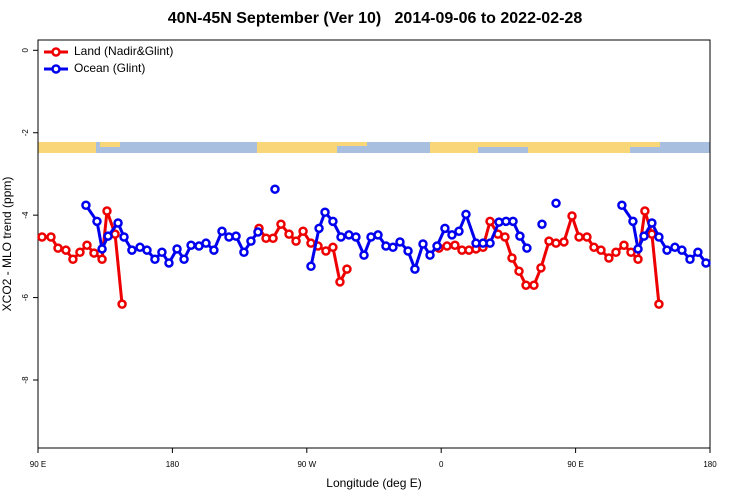 The height and width of the screenshot is (500, 750). Describe the element at coordinates (373, 483) in the screenshot. I see `x-axis-label: Longitude (deg E)` at that location.